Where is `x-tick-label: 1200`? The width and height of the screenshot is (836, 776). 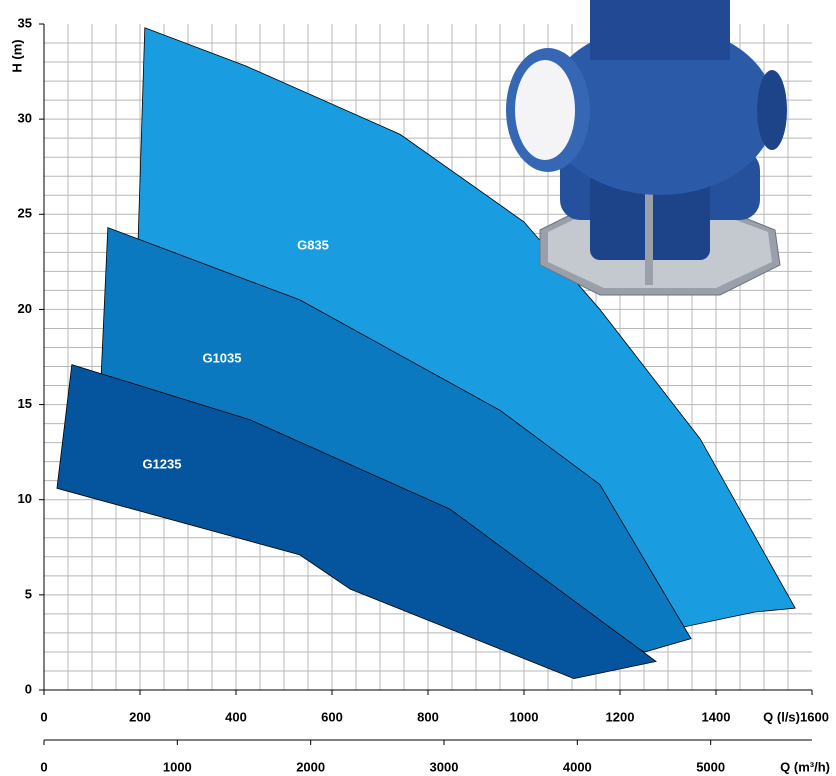 x-tick-label: 1200 is located at coordinates (620, 716).